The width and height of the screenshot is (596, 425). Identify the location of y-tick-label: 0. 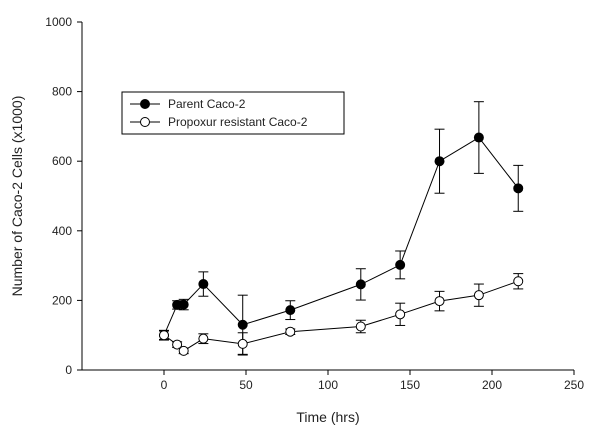
(68, 370).